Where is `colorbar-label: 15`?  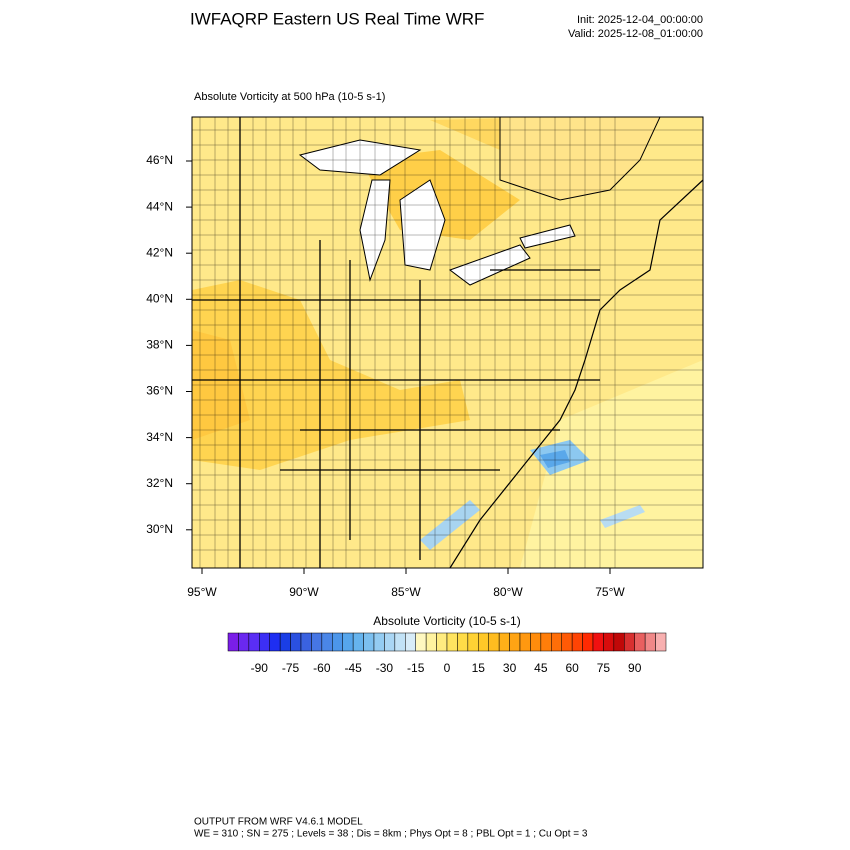 colorbar-label: 15 is located at coordinates (479, 668).